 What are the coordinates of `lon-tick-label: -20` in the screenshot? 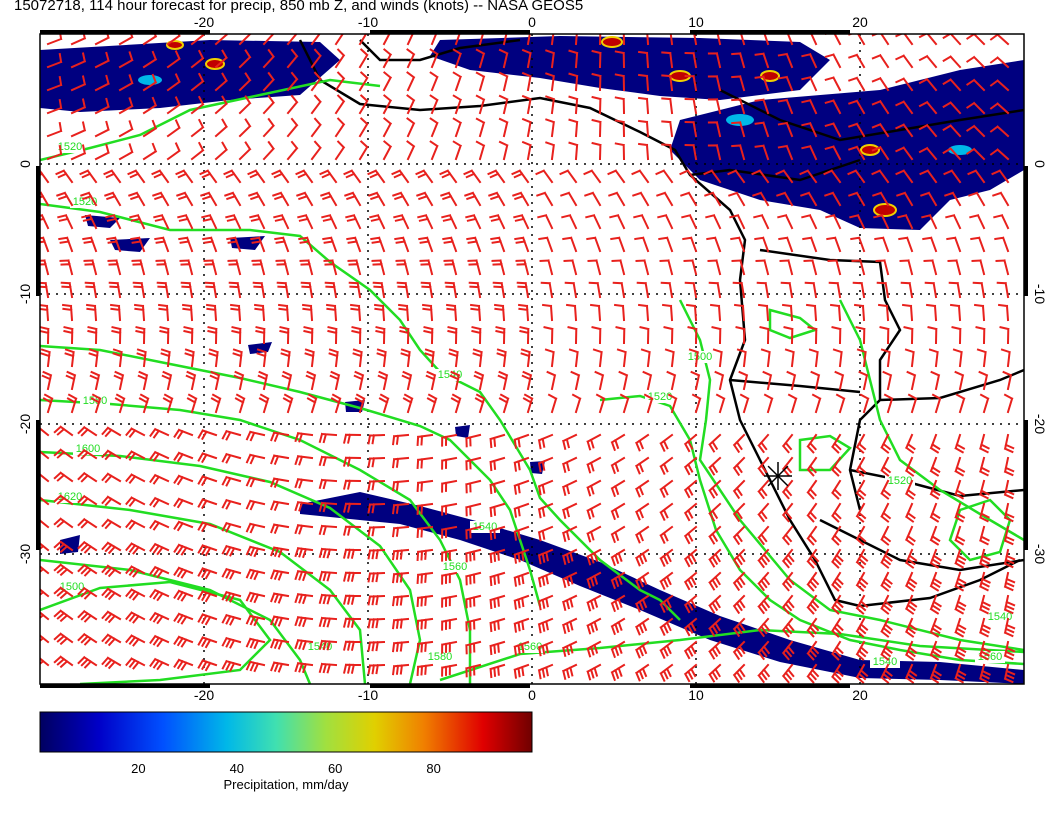 It's located at (204, 22).